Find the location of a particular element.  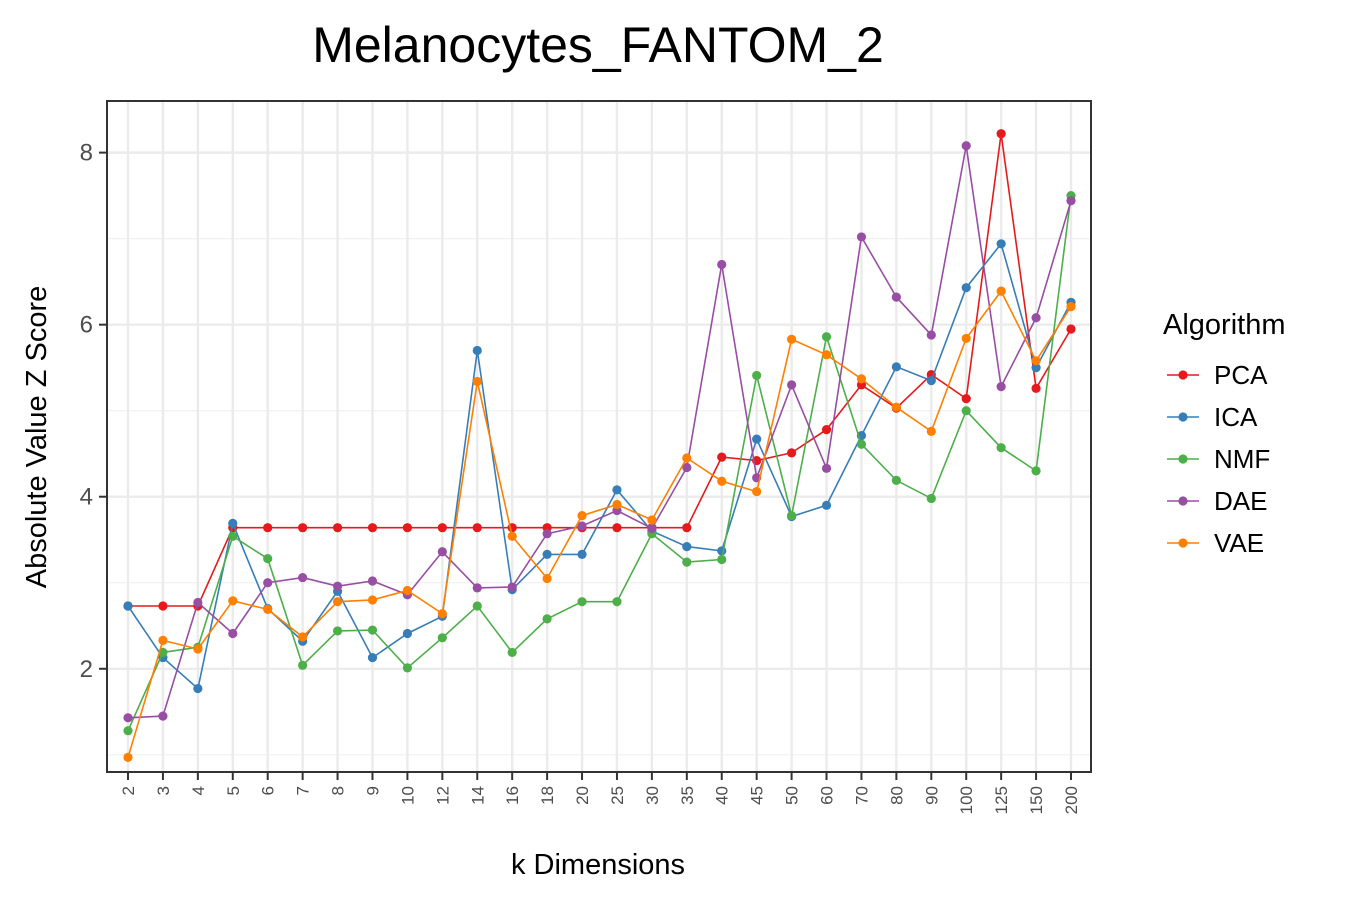

x-tick-label: 125 is located at coordinates (1001, 800).